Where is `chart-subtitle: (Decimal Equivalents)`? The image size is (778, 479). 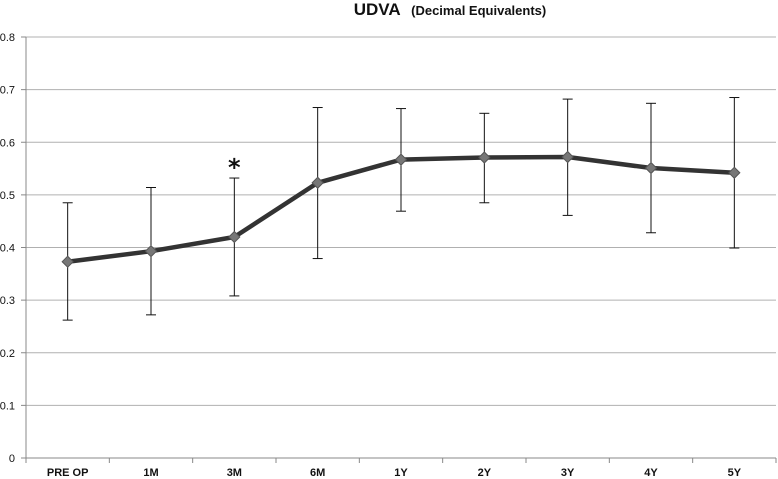
chart-subtitle: (Decimal Equivalents) is located at coordinates (478, 10).